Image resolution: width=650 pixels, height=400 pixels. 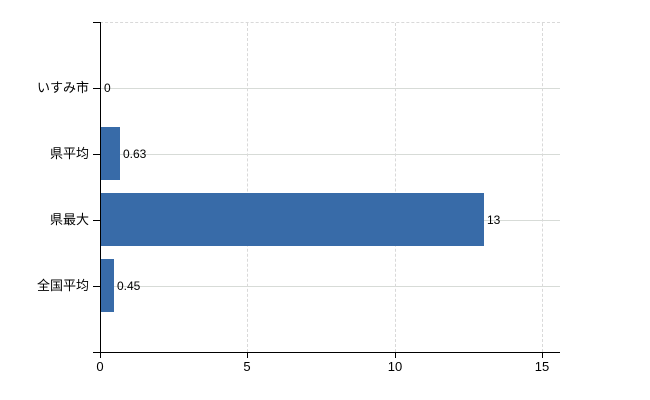 What do you see at coordinates (129, 286) in the screenshot?
I see `bar-value-label: 0.45` at bounding box center [129, 286].